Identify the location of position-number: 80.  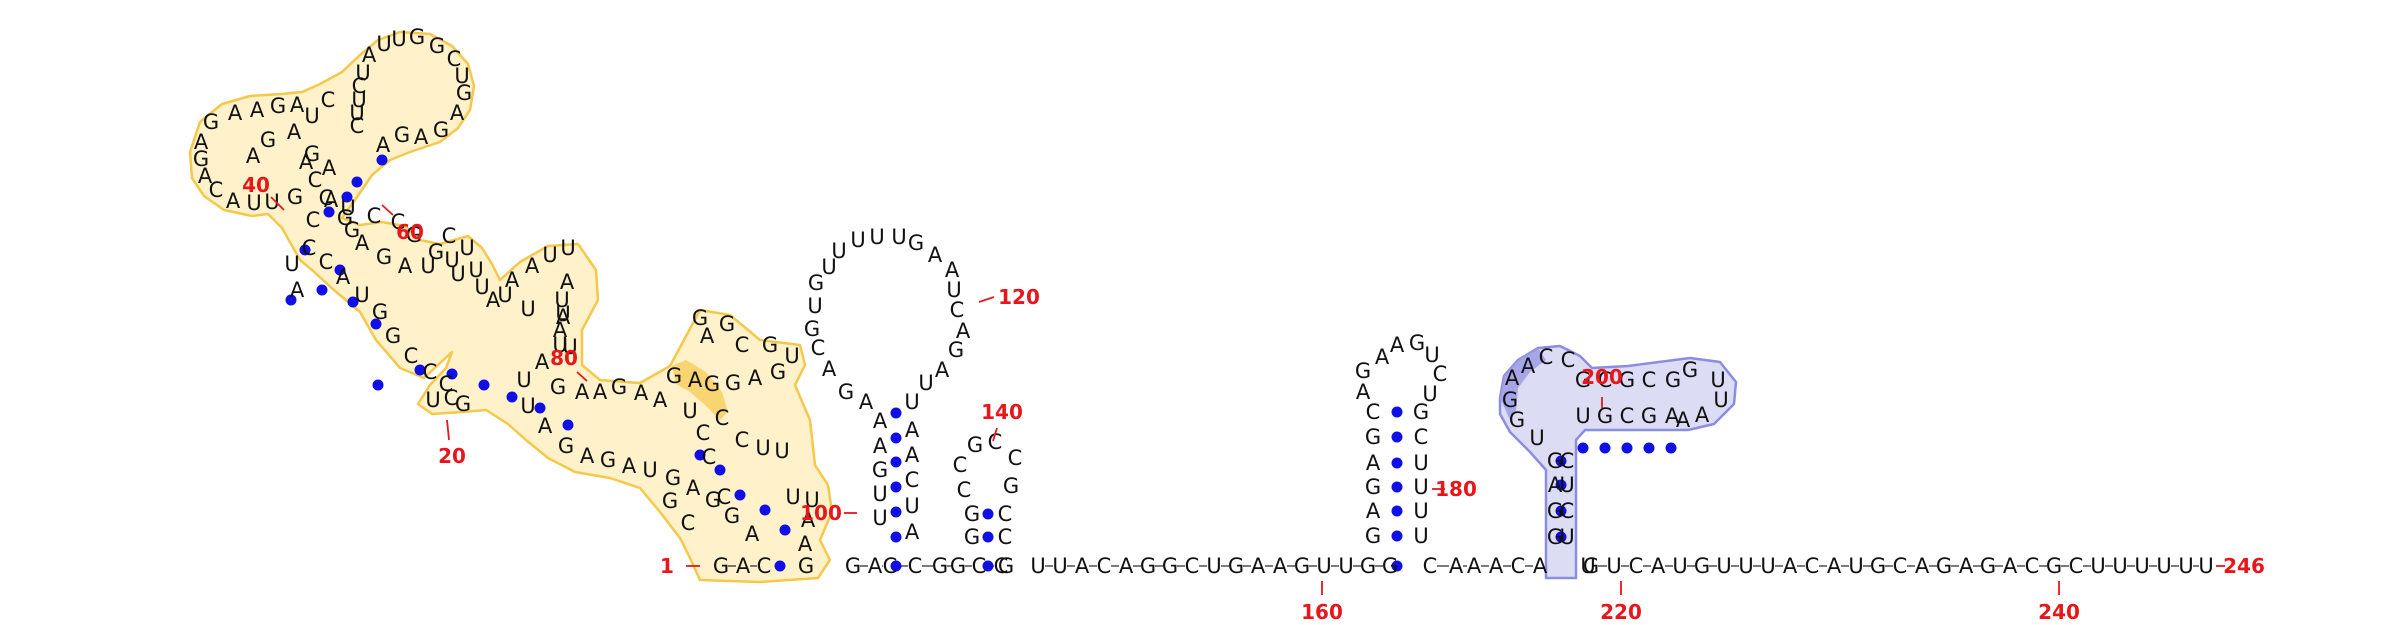
(564, 358).